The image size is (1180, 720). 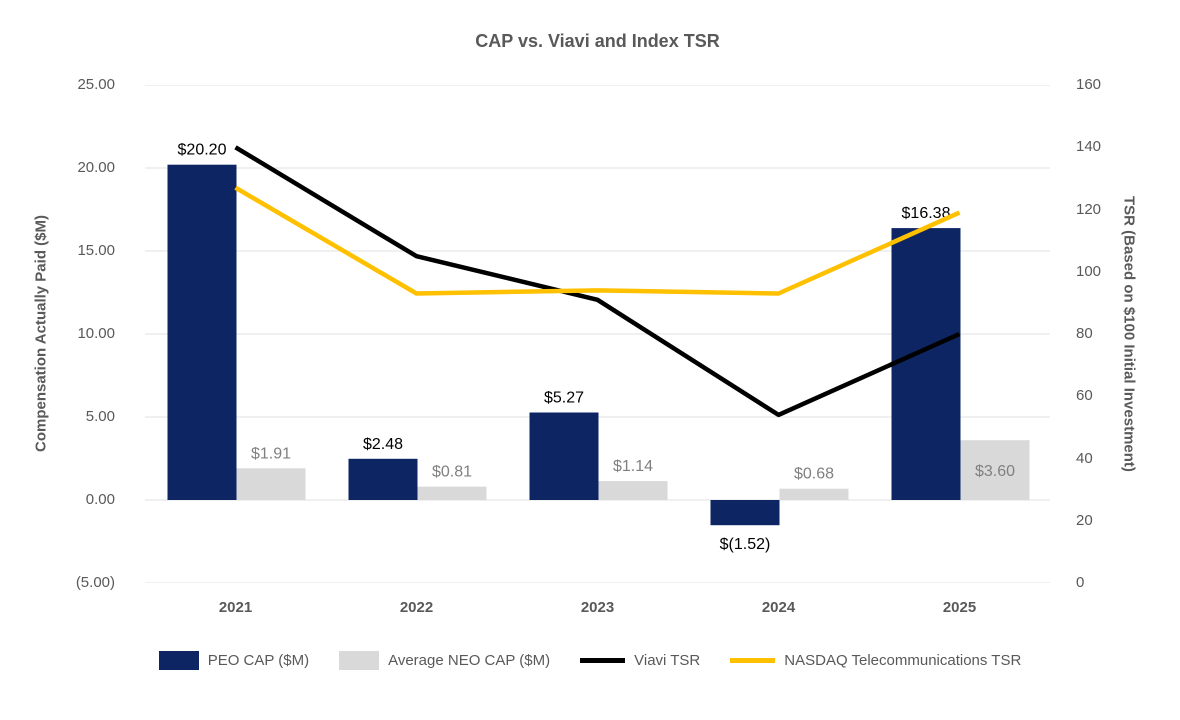 I want to click on nasdaq-telecommunications-tsr-line, so click(x=597, y=240).